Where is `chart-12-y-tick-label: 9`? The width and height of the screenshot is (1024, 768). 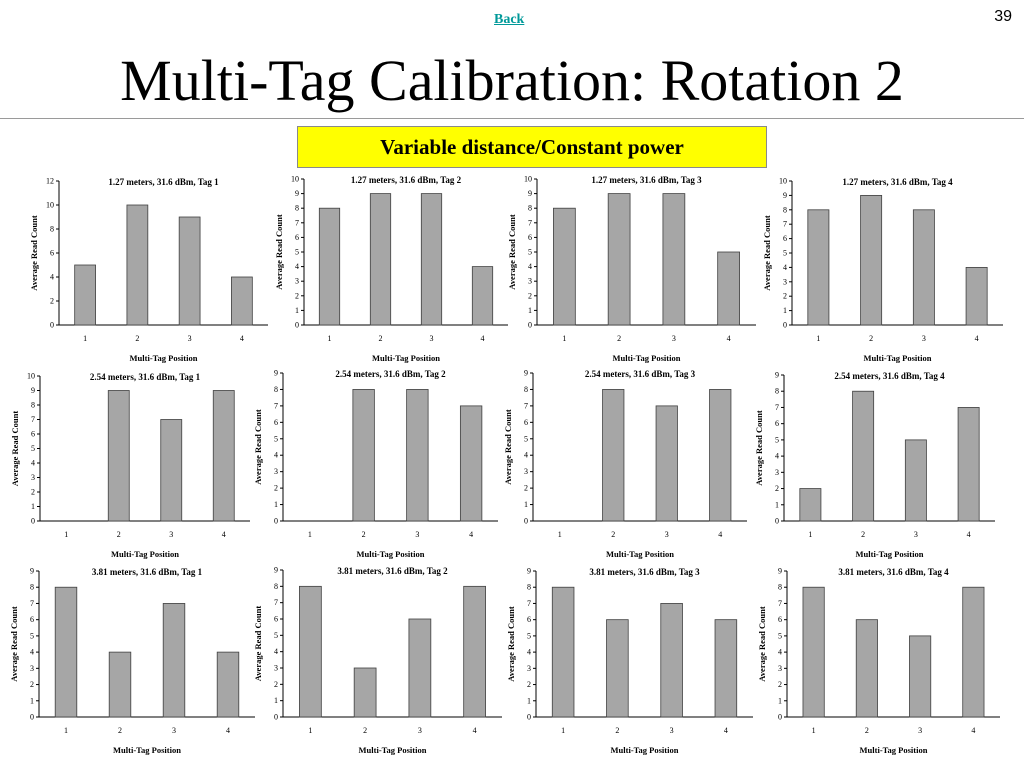 chart-12-y-tick-label: 9 is located at coordinates (780, 571).